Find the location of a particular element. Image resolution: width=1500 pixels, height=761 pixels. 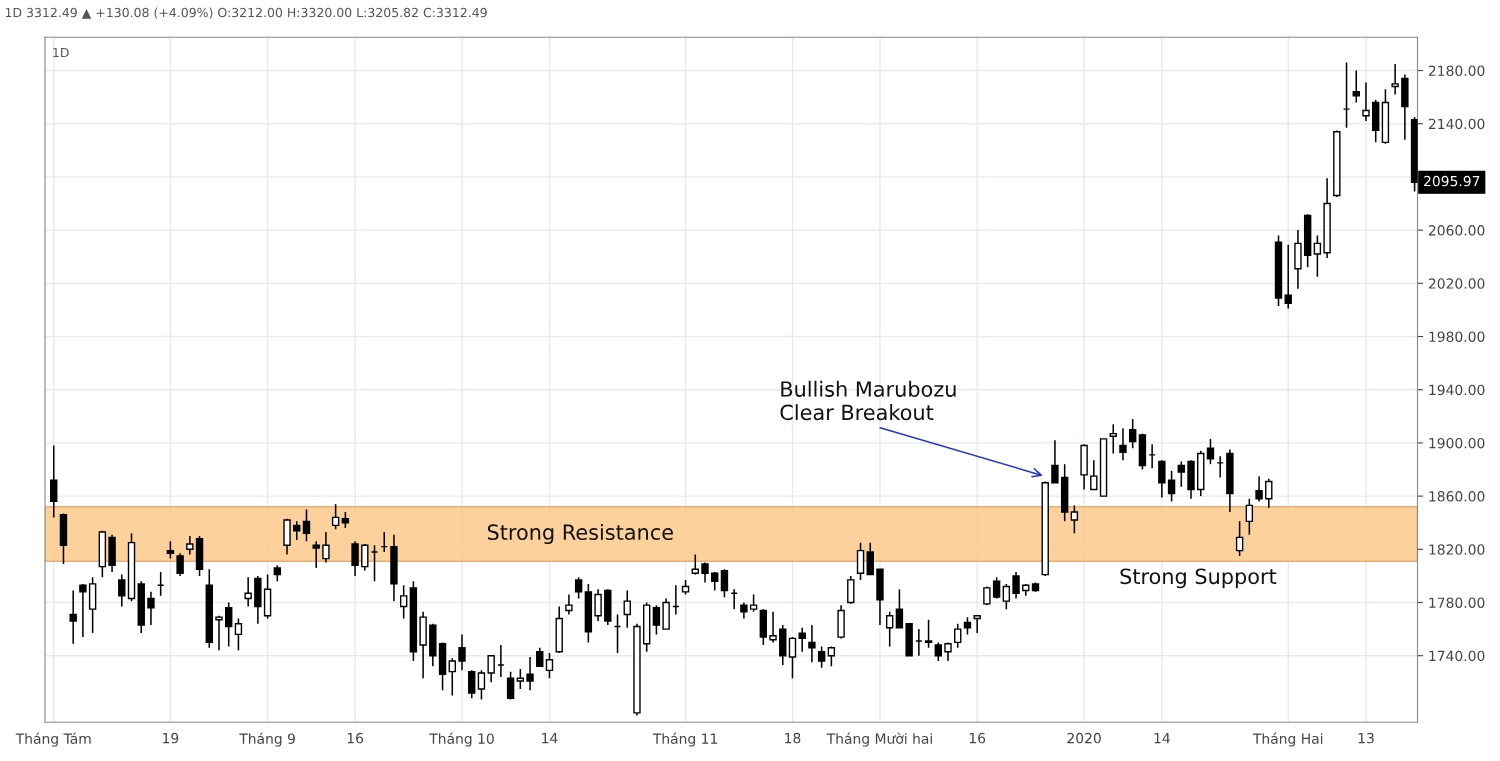

y-tick-label: 1860.00 is located at coordinates (1457, 496).